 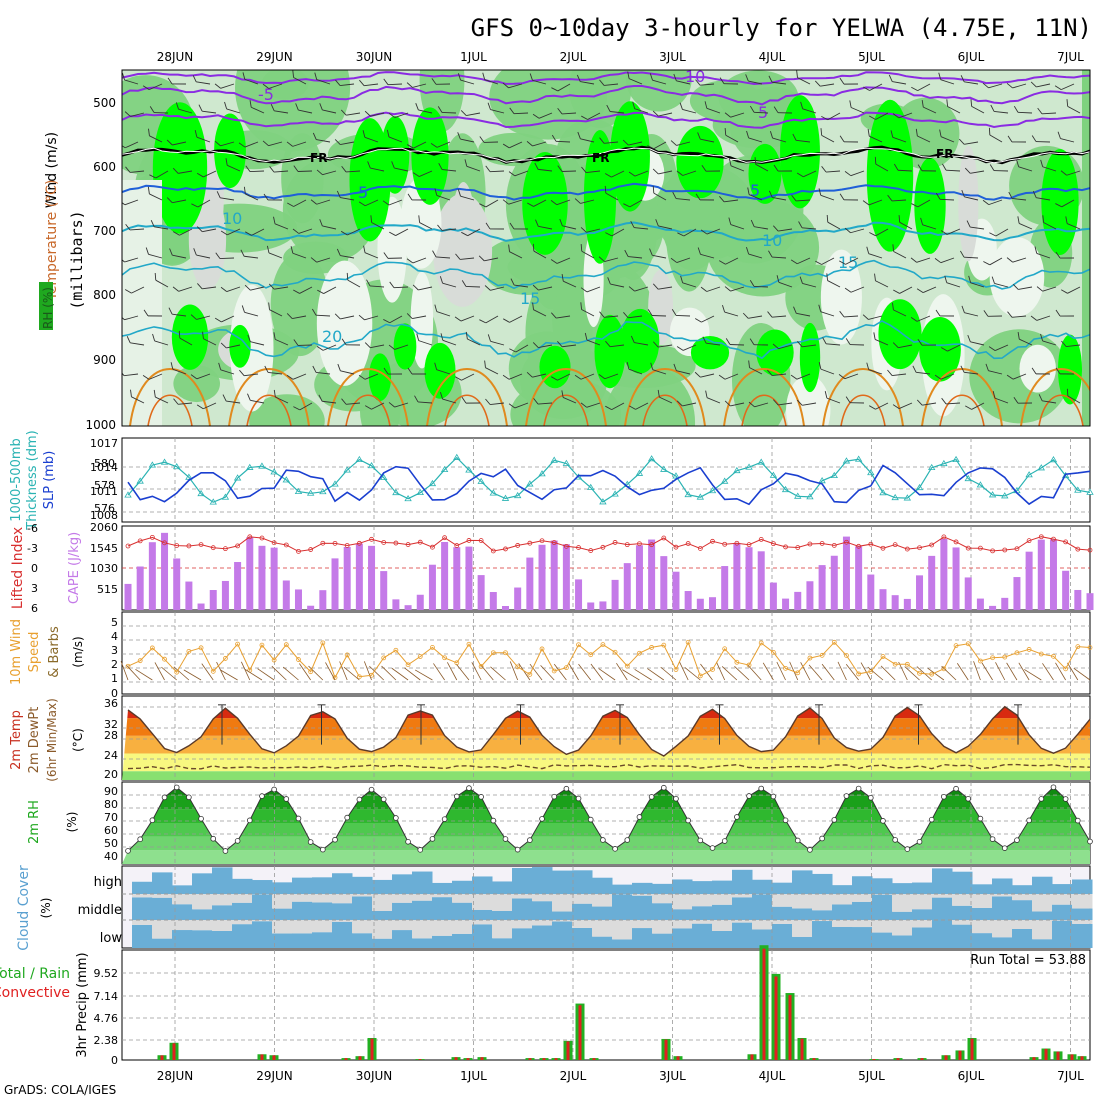 What do you see at coordinates (34, 588) in the screenshot?
I see `li-tick-3: 3` at bounding box center [34, 588].